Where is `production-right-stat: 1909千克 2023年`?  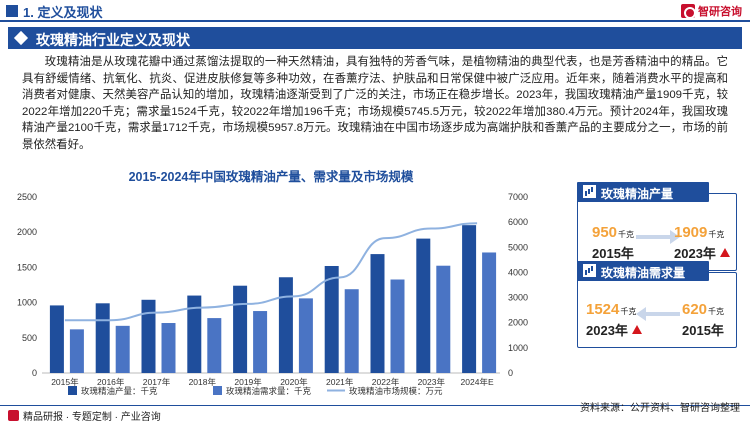 production-right-stat: 1909千克 2023年 is located at coordinates (702, 243).